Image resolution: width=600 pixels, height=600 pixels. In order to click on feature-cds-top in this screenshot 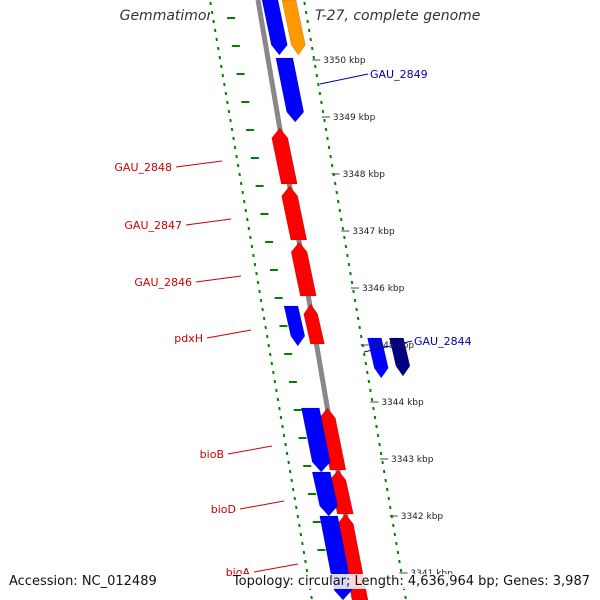, I will do `click(274, 28)`.